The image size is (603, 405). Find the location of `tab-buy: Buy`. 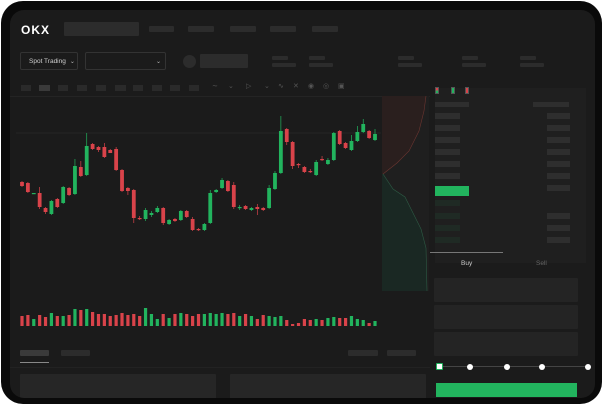

tab-buy: Buy is located at coordinates (467, 263).